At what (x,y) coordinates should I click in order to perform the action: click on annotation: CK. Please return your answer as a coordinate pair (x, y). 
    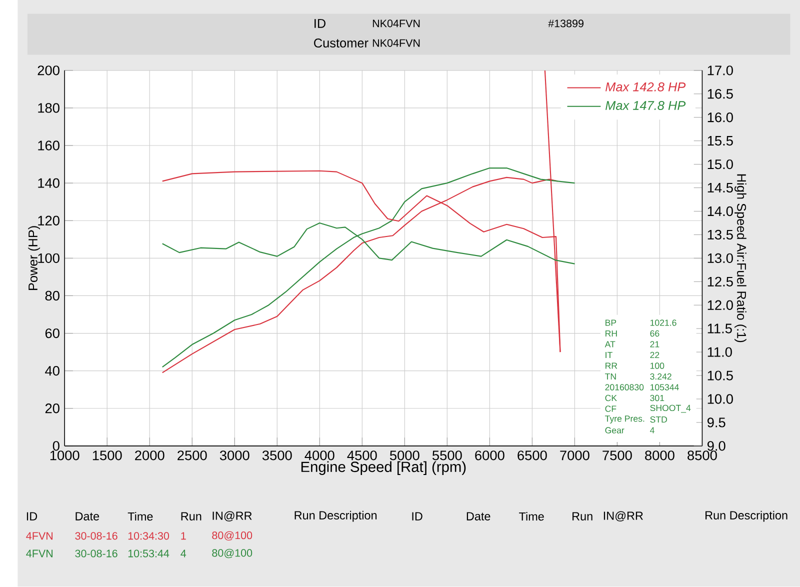
    Looking at the image, I should click on (611, 398).